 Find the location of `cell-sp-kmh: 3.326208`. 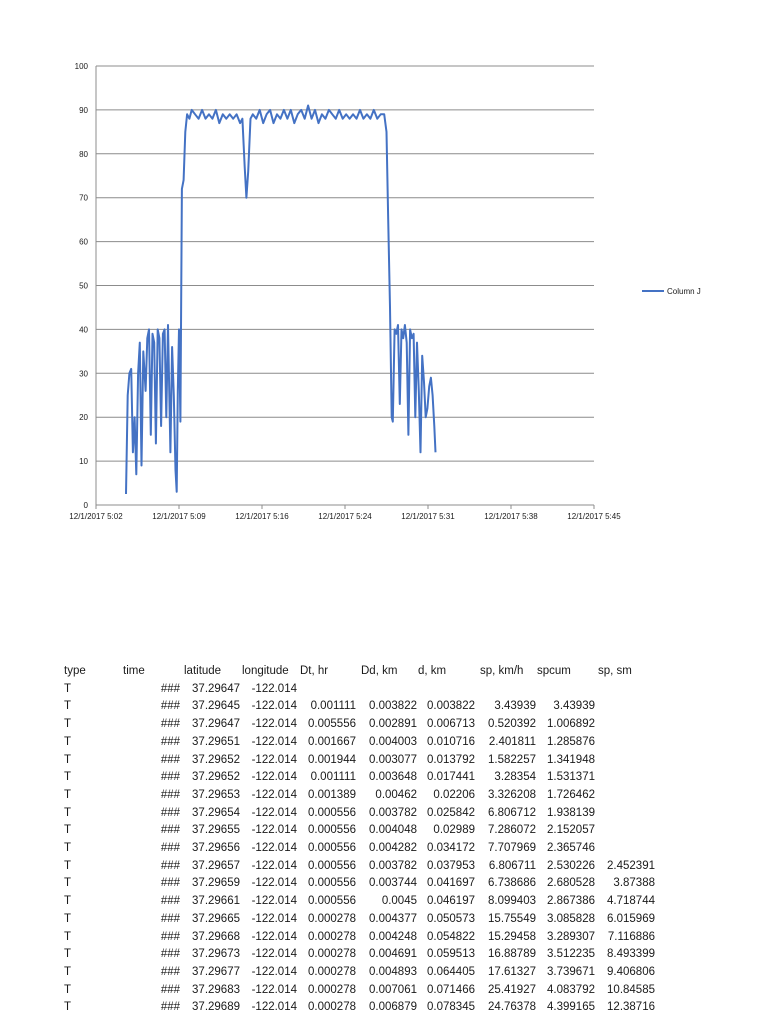

cell-sp-kmh: 3.326208 is located at coordinates (512, 794).